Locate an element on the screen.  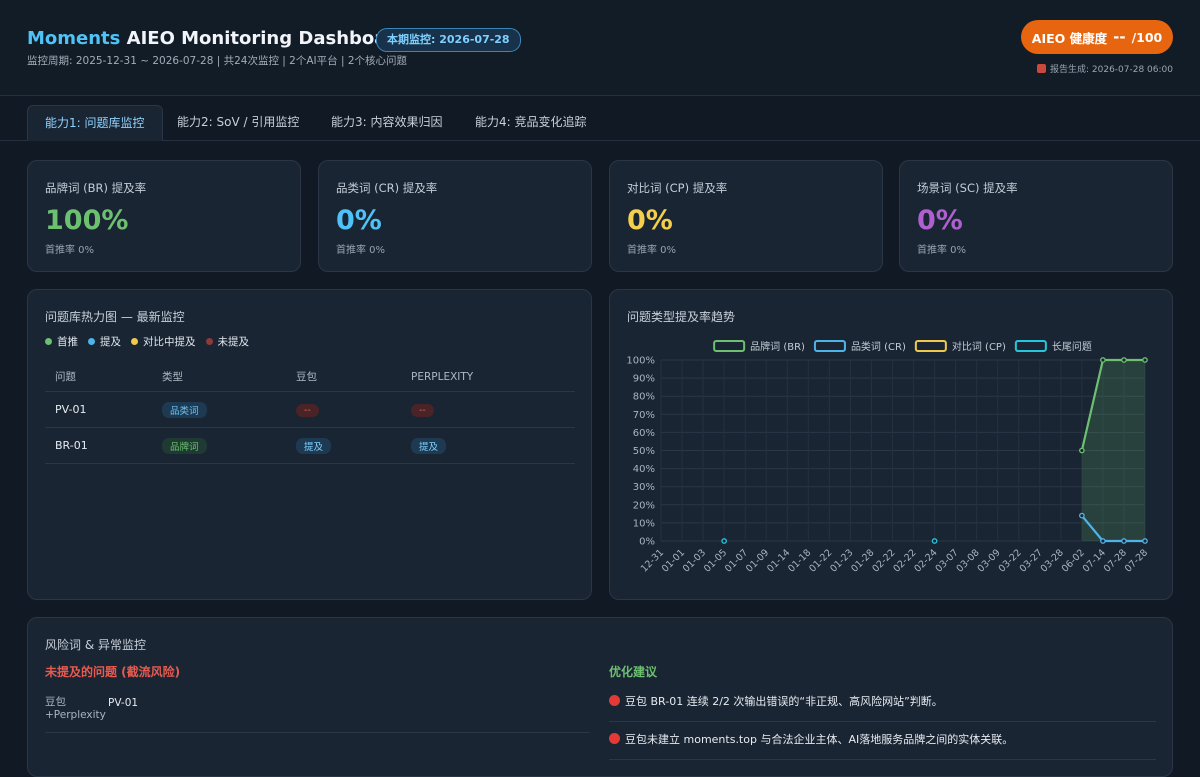
y-tick-label: 0% is located at coordinates (647, 542).